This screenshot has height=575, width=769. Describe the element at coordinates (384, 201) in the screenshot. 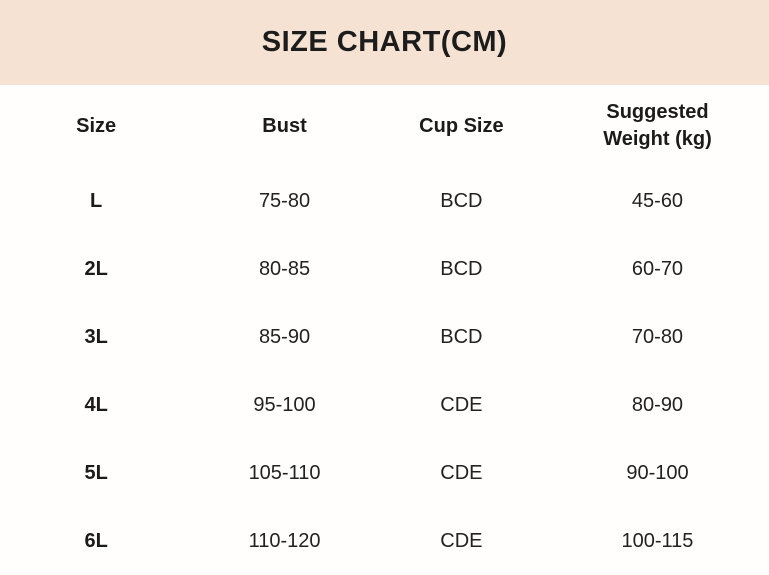

I see `table-row: L 75-80 BCD 45-60` at that location.